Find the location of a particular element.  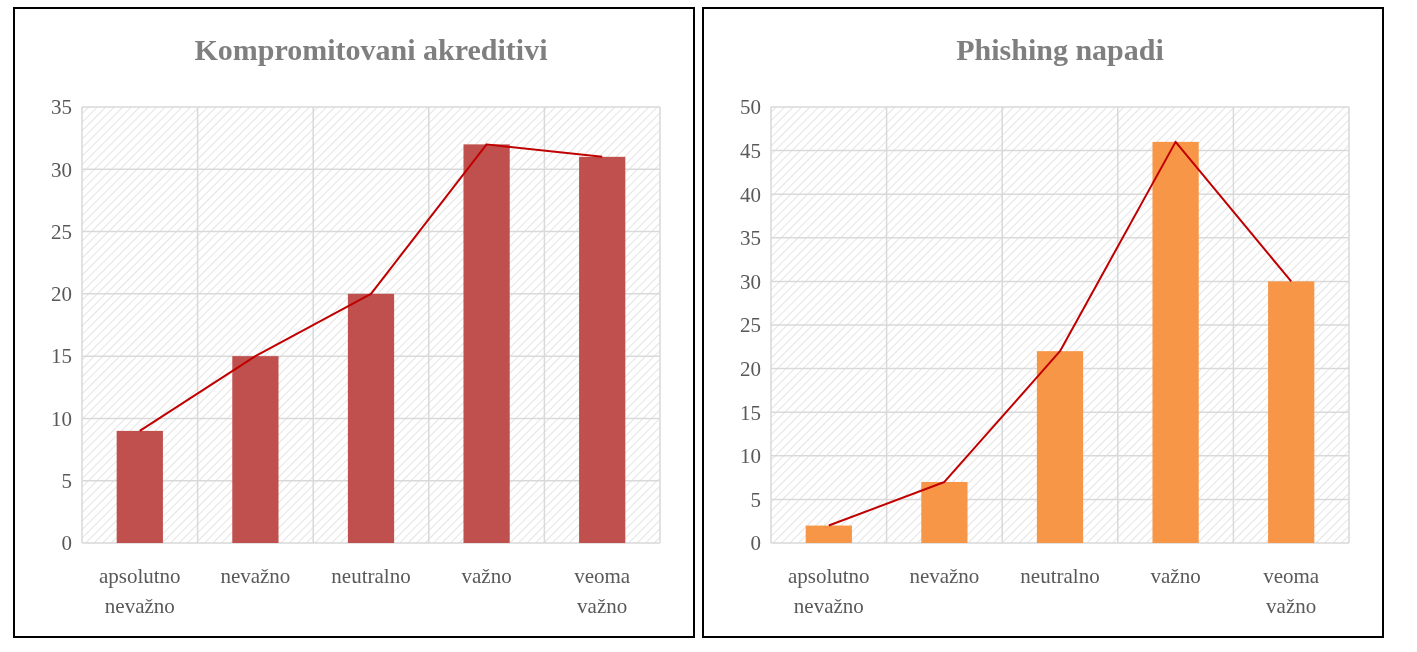

y-tick-label: 50 is located at coordinates (750, 107).